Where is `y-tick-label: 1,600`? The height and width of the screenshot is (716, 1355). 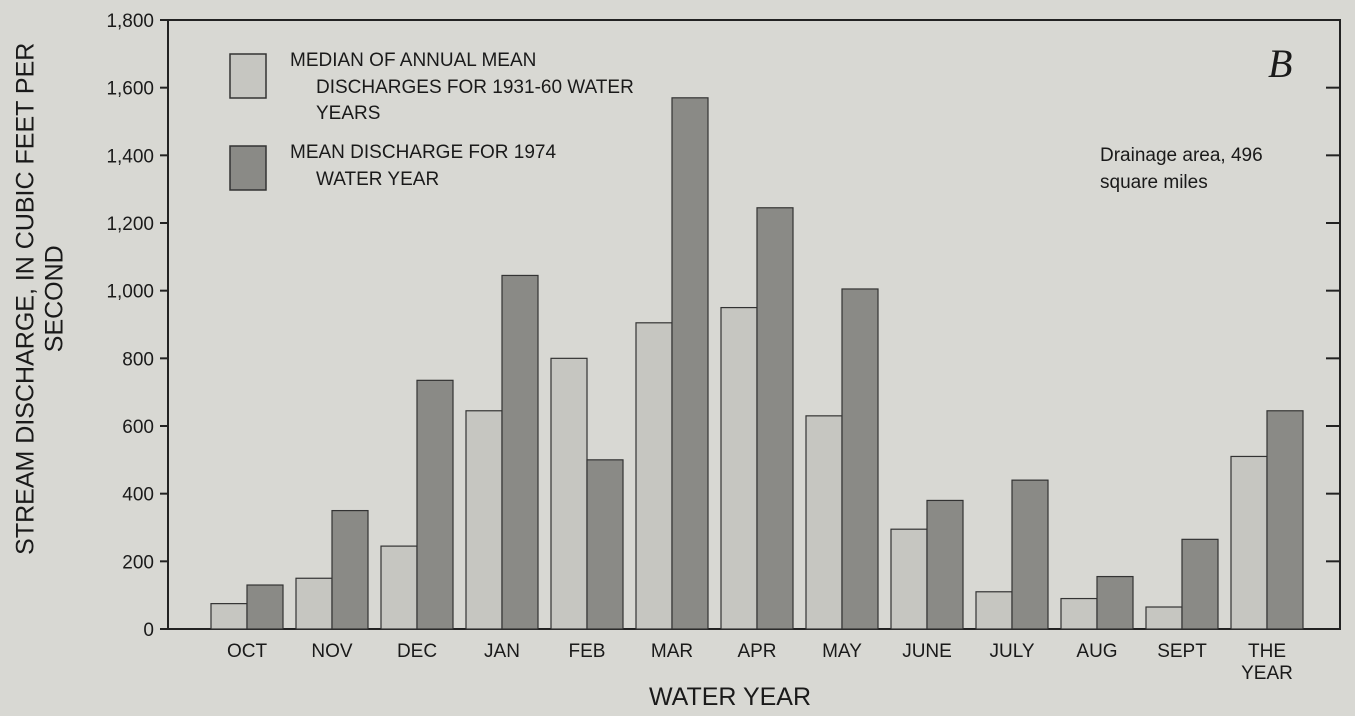
y-tick-label: 1,600 is located at coordinates (130, 89).